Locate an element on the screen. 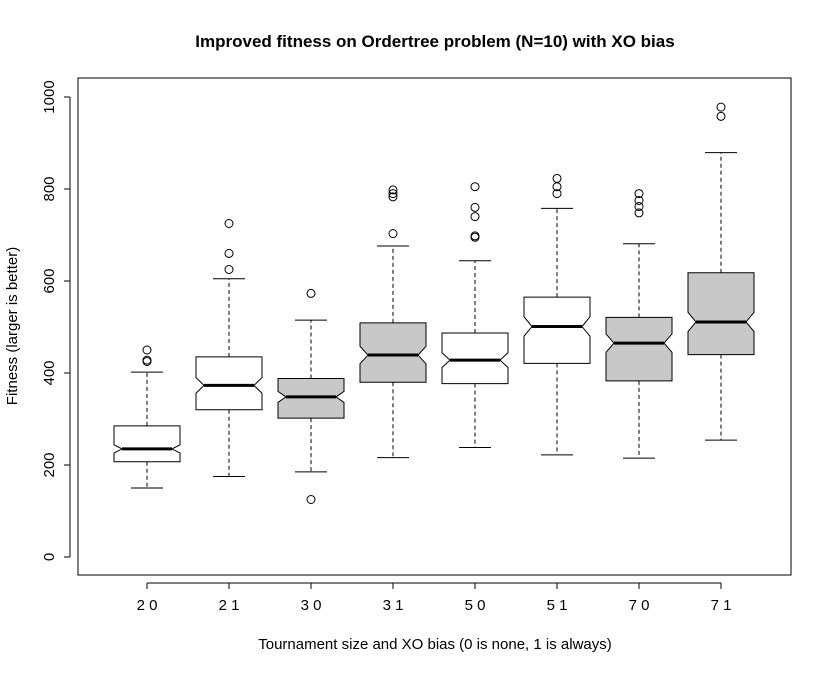  x-tick-label: 5 1 is located at coordinates (557, 605).